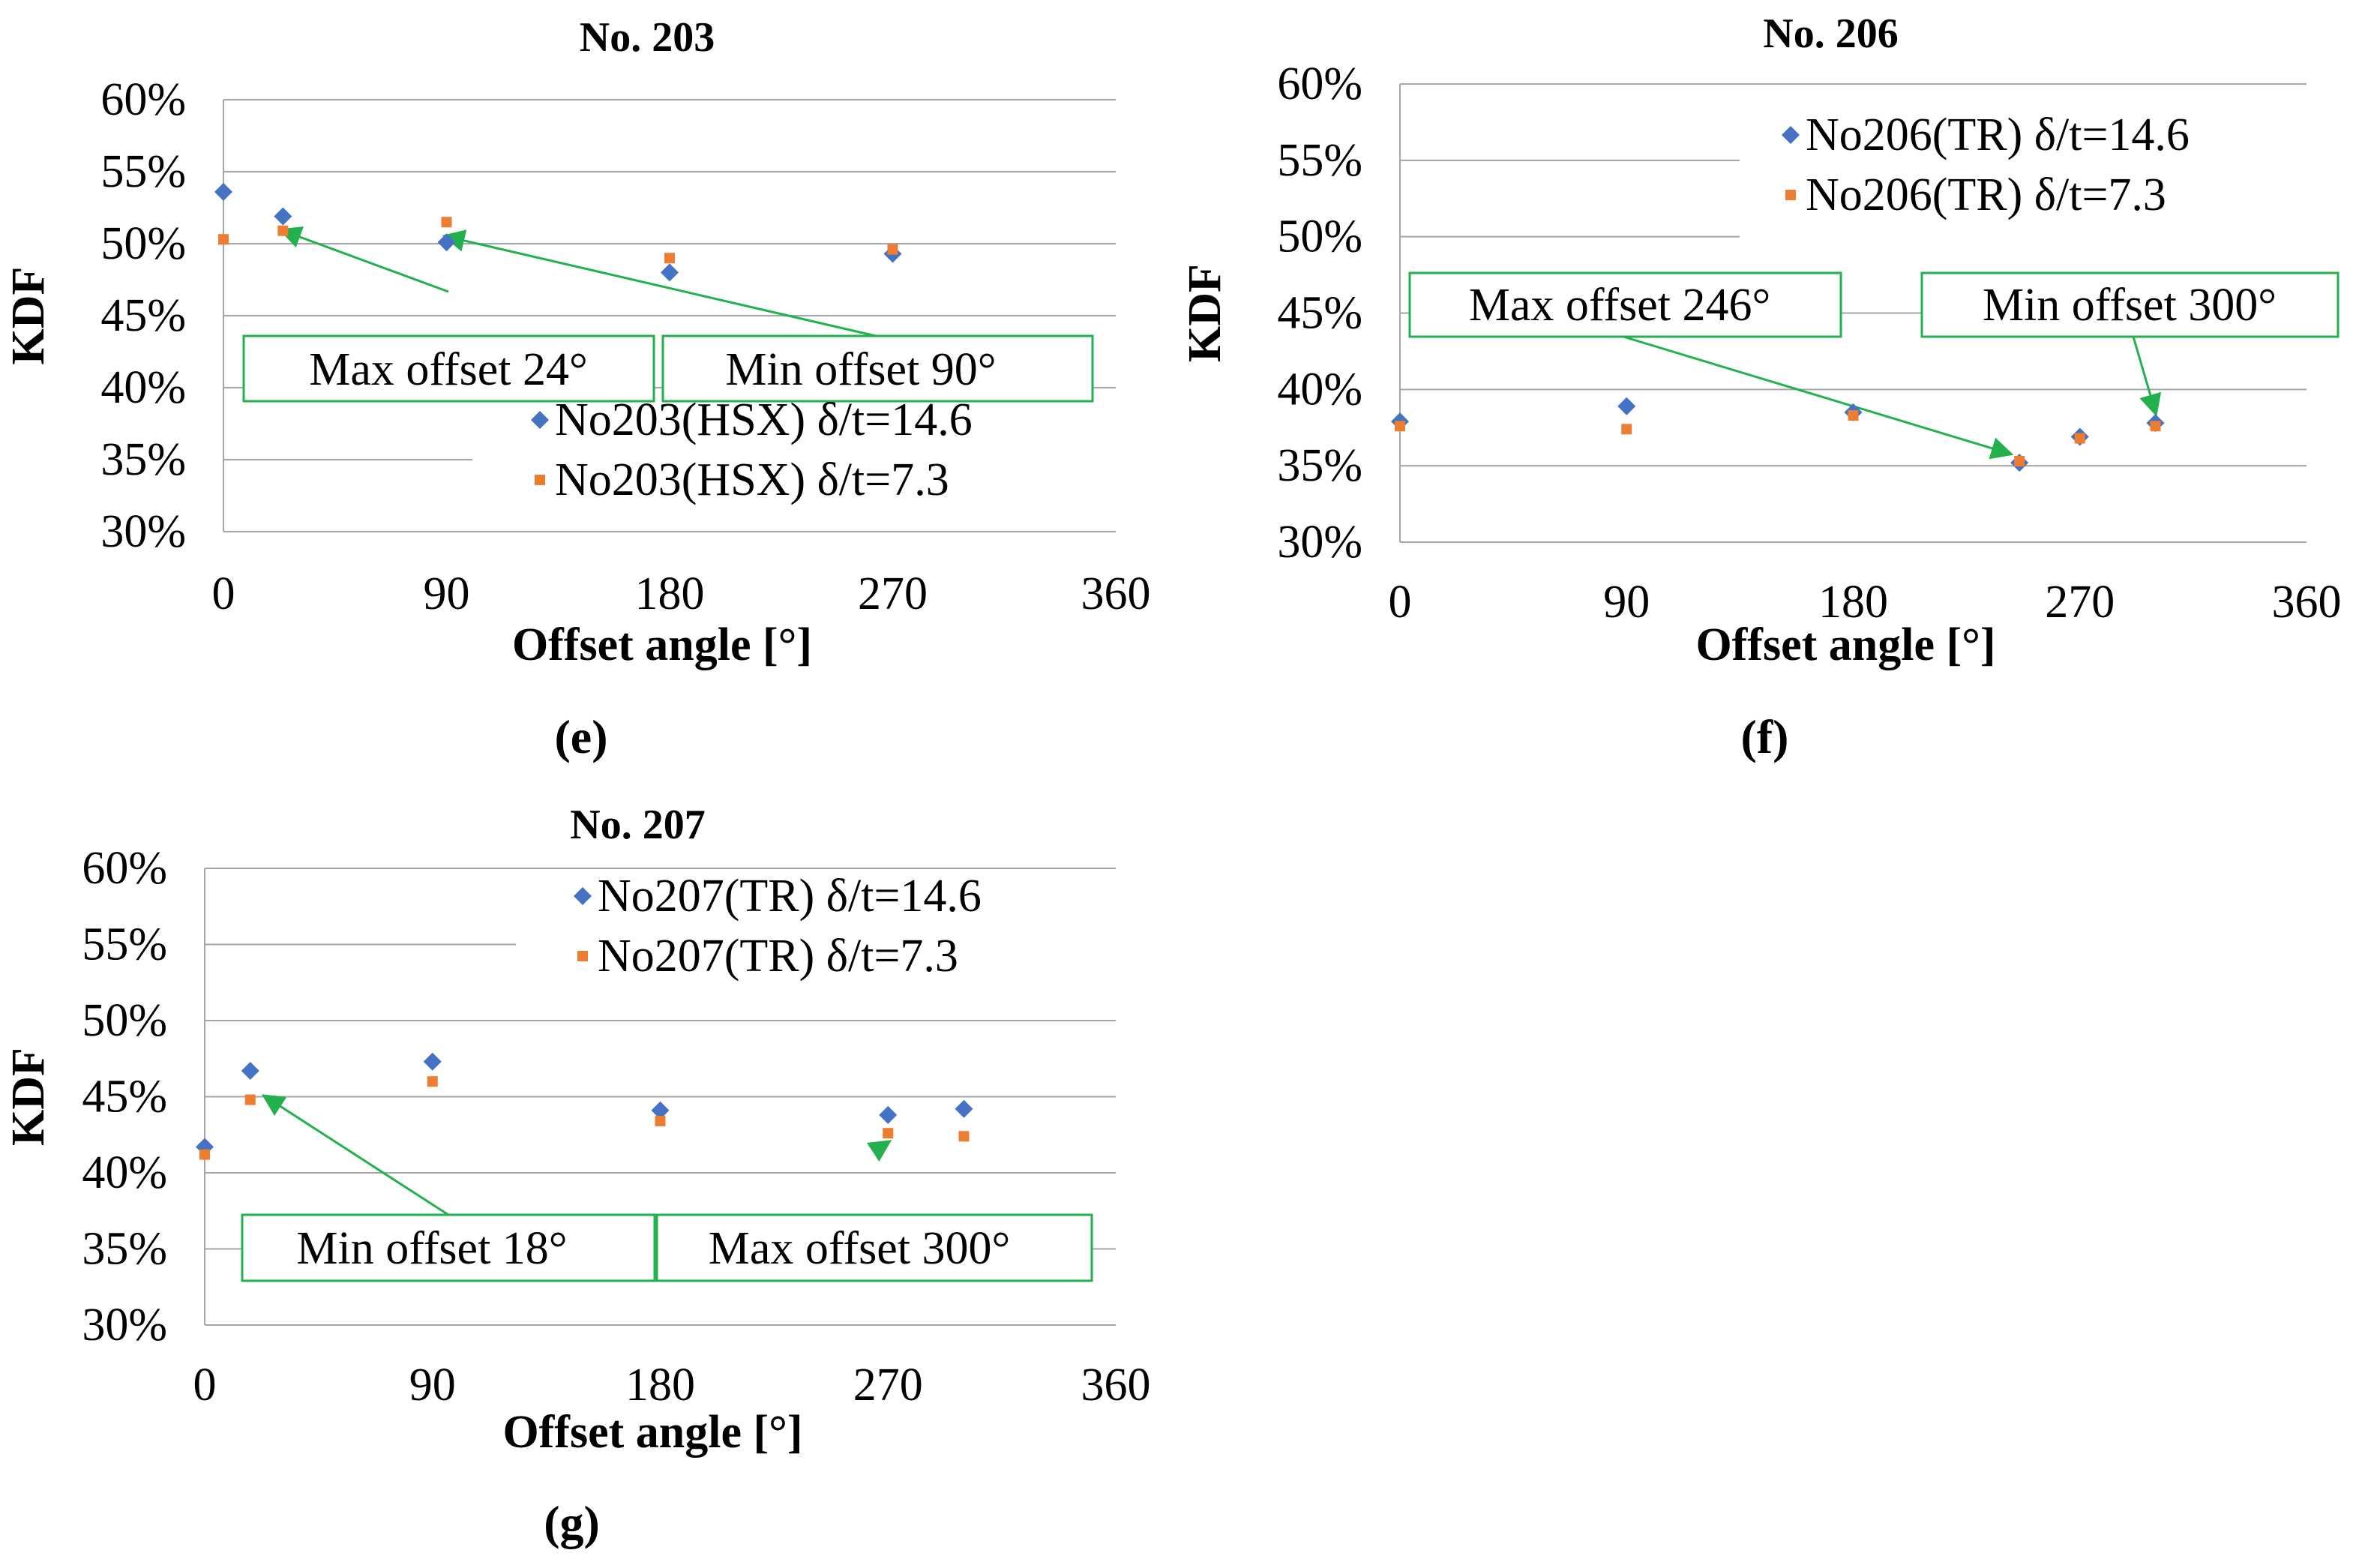 This screenshot has height=1568, width=2353. What do you see at coordinates (1986, 194) in the screenshot?
I see `legend-label: No206(TR) δ/t=7.3` at bounding box center [1986, 194].